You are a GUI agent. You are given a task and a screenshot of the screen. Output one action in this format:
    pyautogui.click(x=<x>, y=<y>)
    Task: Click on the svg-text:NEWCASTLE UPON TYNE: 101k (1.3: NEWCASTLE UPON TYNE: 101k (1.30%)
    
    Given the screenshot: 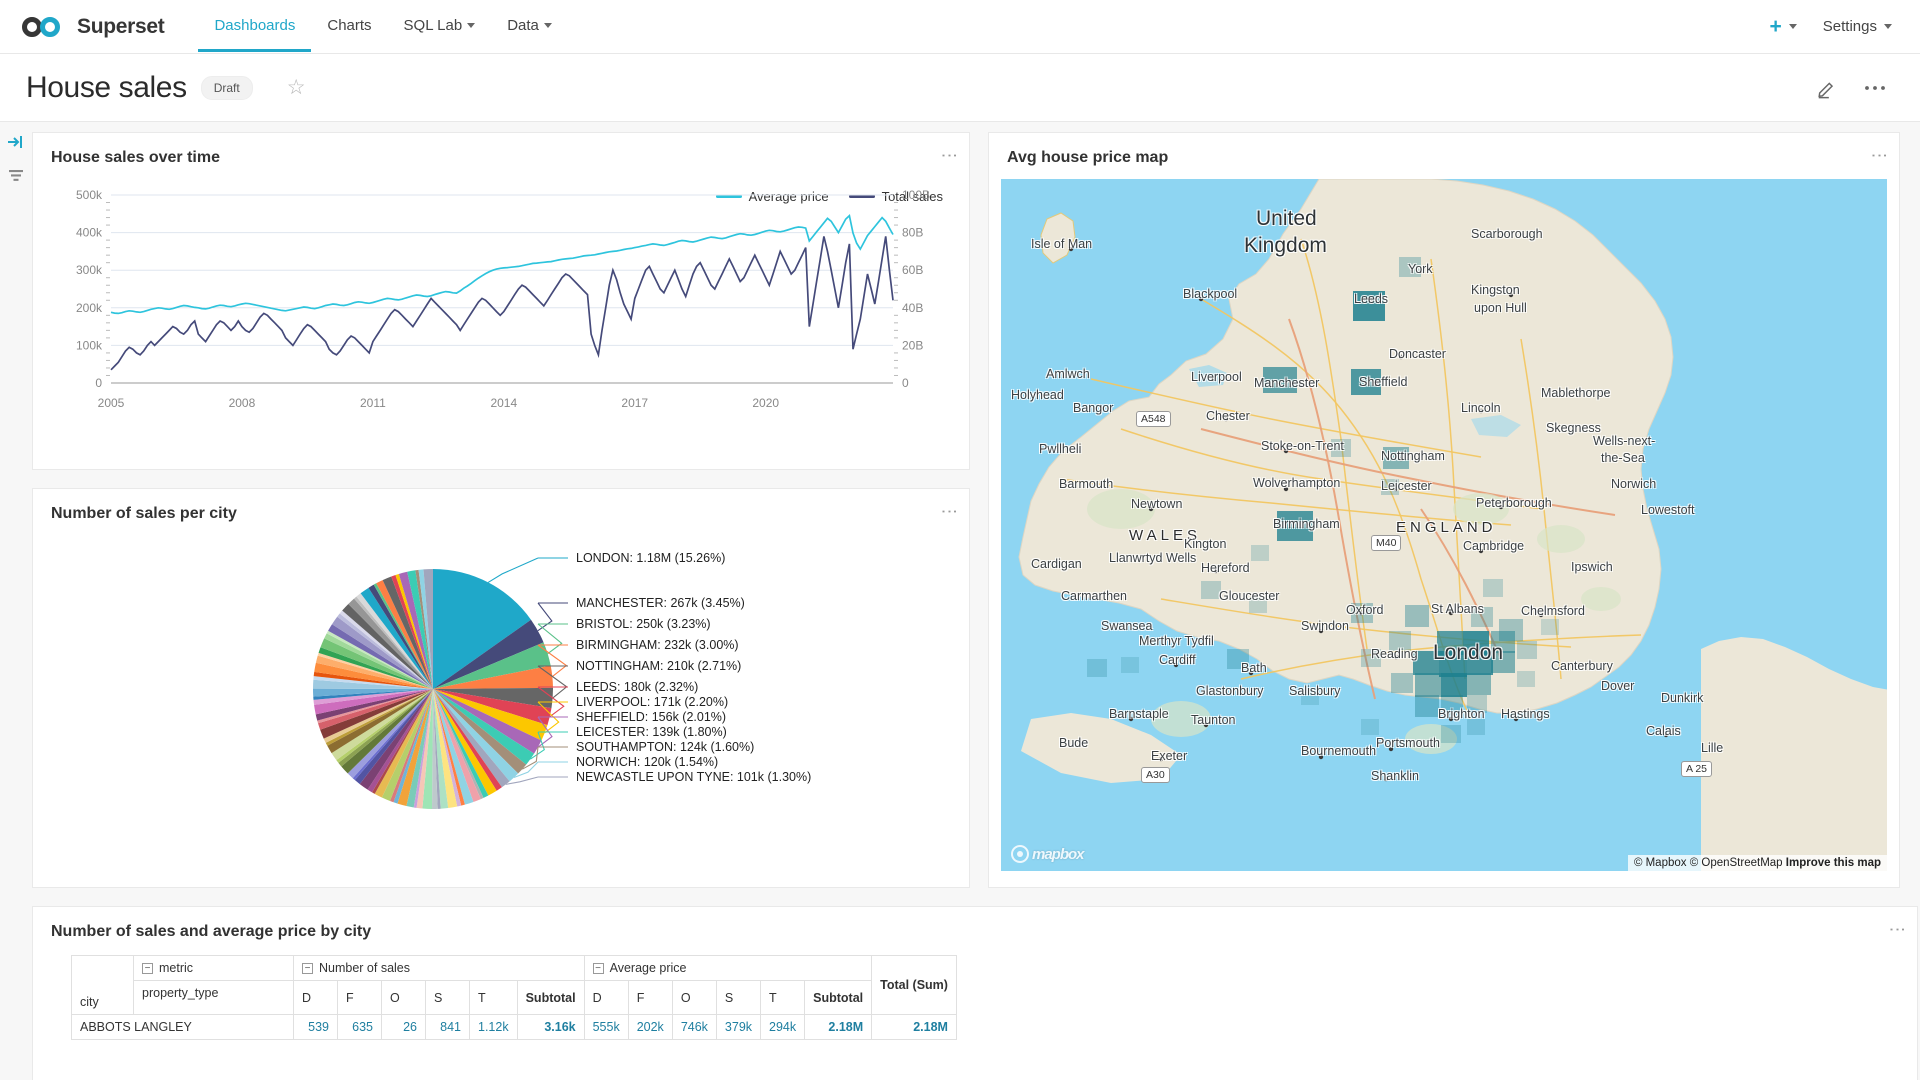 What is the action you would take?
    pyautogui.click(x=693, y=777)
    